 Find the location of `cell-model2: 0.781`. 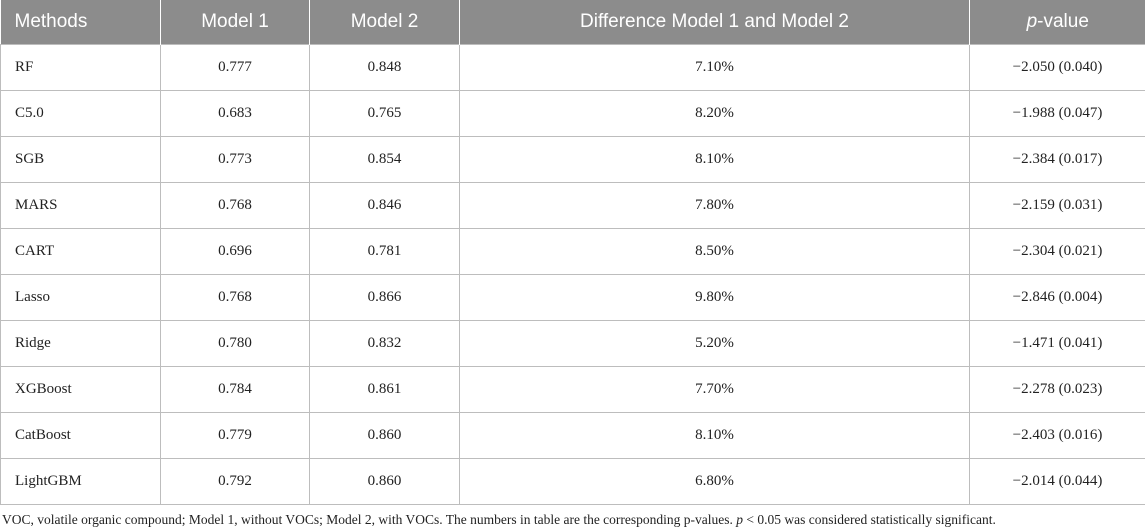

cell-model2: 0.781 is located at coordinates (384, 251).